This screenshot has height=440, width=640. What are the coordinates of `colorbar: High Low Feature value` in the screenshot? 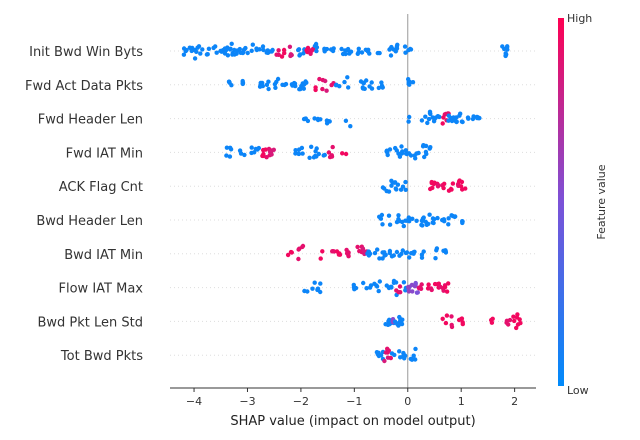 It's located at (583, 204).